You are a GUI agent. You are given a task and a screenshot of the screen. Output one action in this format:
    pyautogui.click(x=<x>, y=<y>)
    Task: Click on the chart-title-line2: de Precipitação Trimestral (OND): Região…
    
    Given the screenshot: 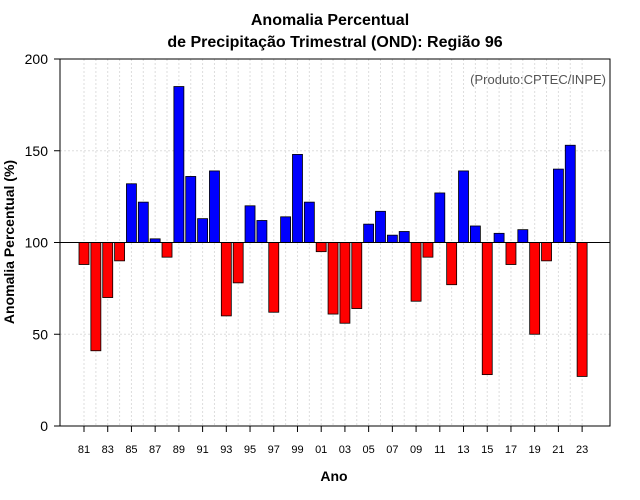 What is the action you would take?
    pyautogui.click(x=334, y=42)
    